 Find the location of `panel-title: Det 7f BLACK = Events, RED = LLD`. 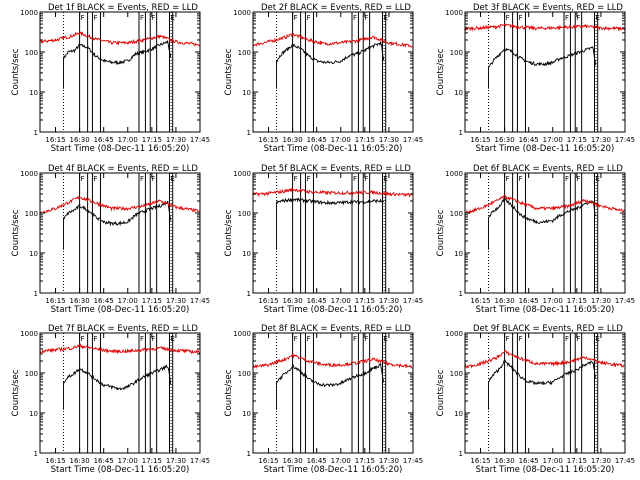

panel-title: Det 7f BLACK = Events, RED = LLD is located at coordinates (123, 329).